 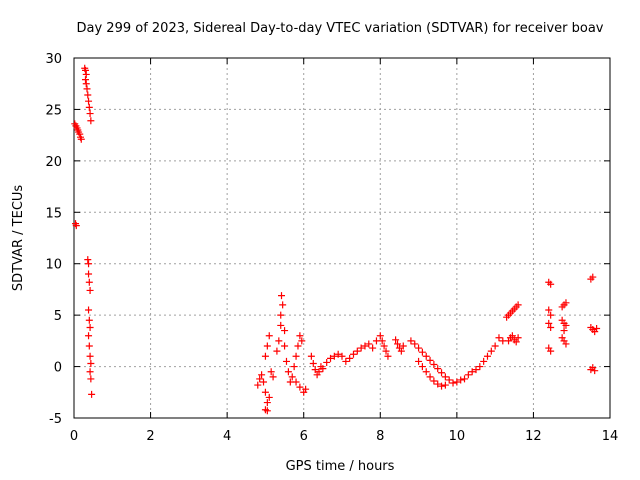 I want to click on x-tick-label: 14, so click(x=610, y=436).